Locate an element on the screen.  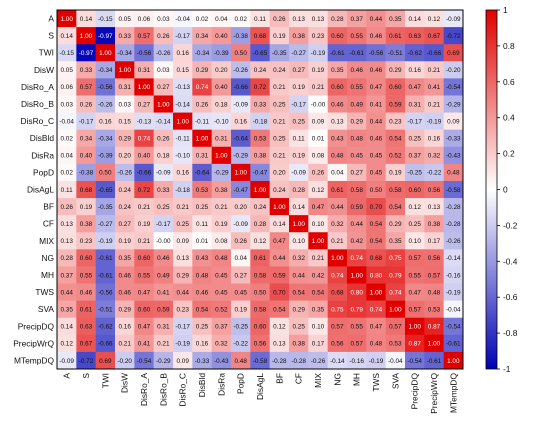
cell-value-label: 0.11 is located at coordinates (260, 19).